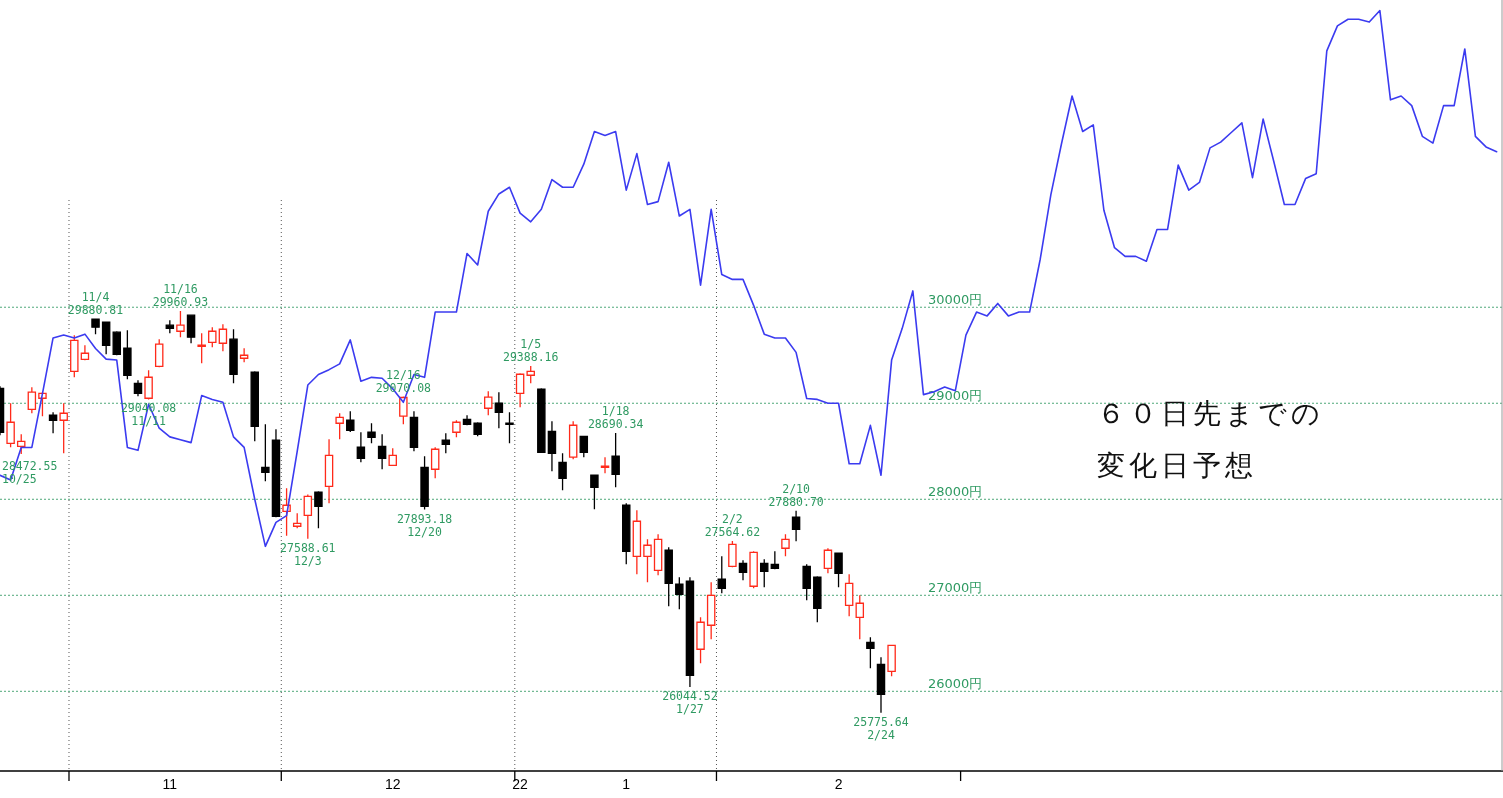 The image size is (1503, 798). Describe the element at coordinates (955, 491) in the screenshot. I see `y-tick-label: 28000円` at that location.